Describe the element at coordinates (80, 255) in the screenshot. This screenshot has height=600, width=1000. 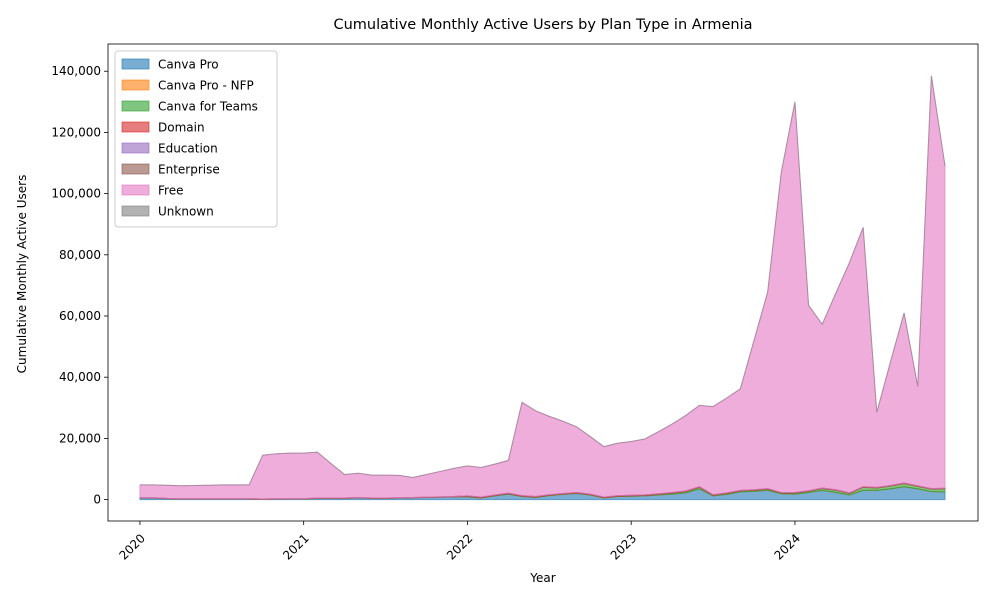
I see `y-tick-label: 80,000` at that location.